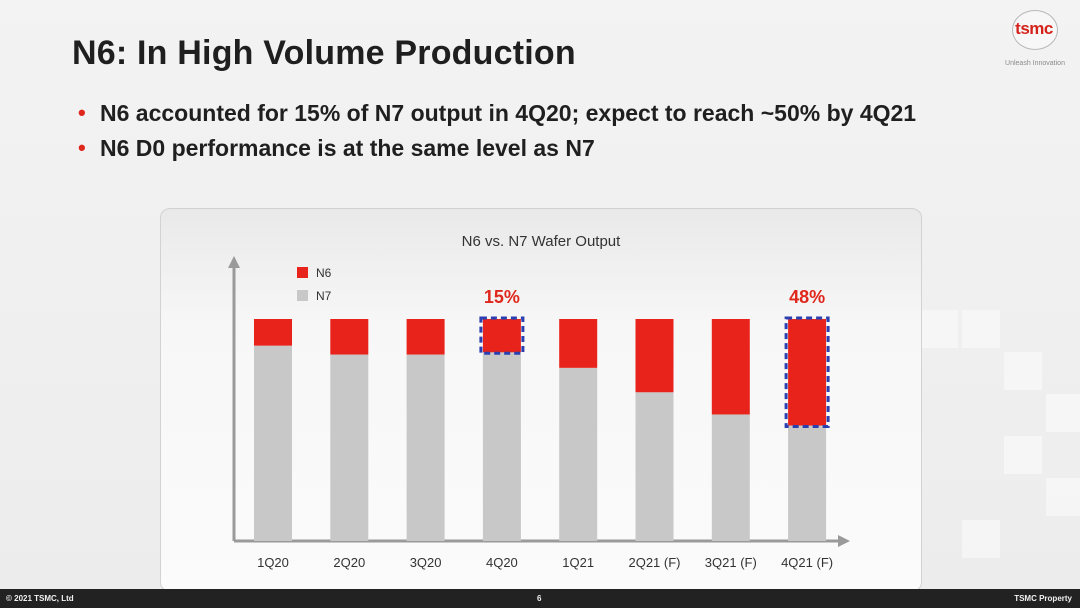  I want to click on bar-n7-4Q21 (F), so click(807, 483).